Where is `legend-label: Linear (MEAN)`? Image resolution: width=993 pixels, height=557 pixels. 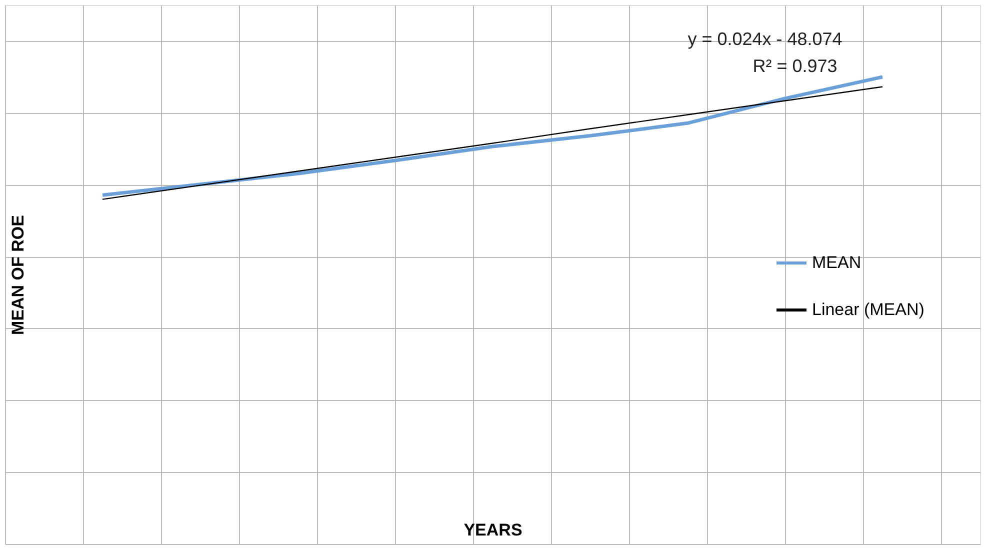 legend-label: Linear (MEAN) is located at coordinates (868, 310).